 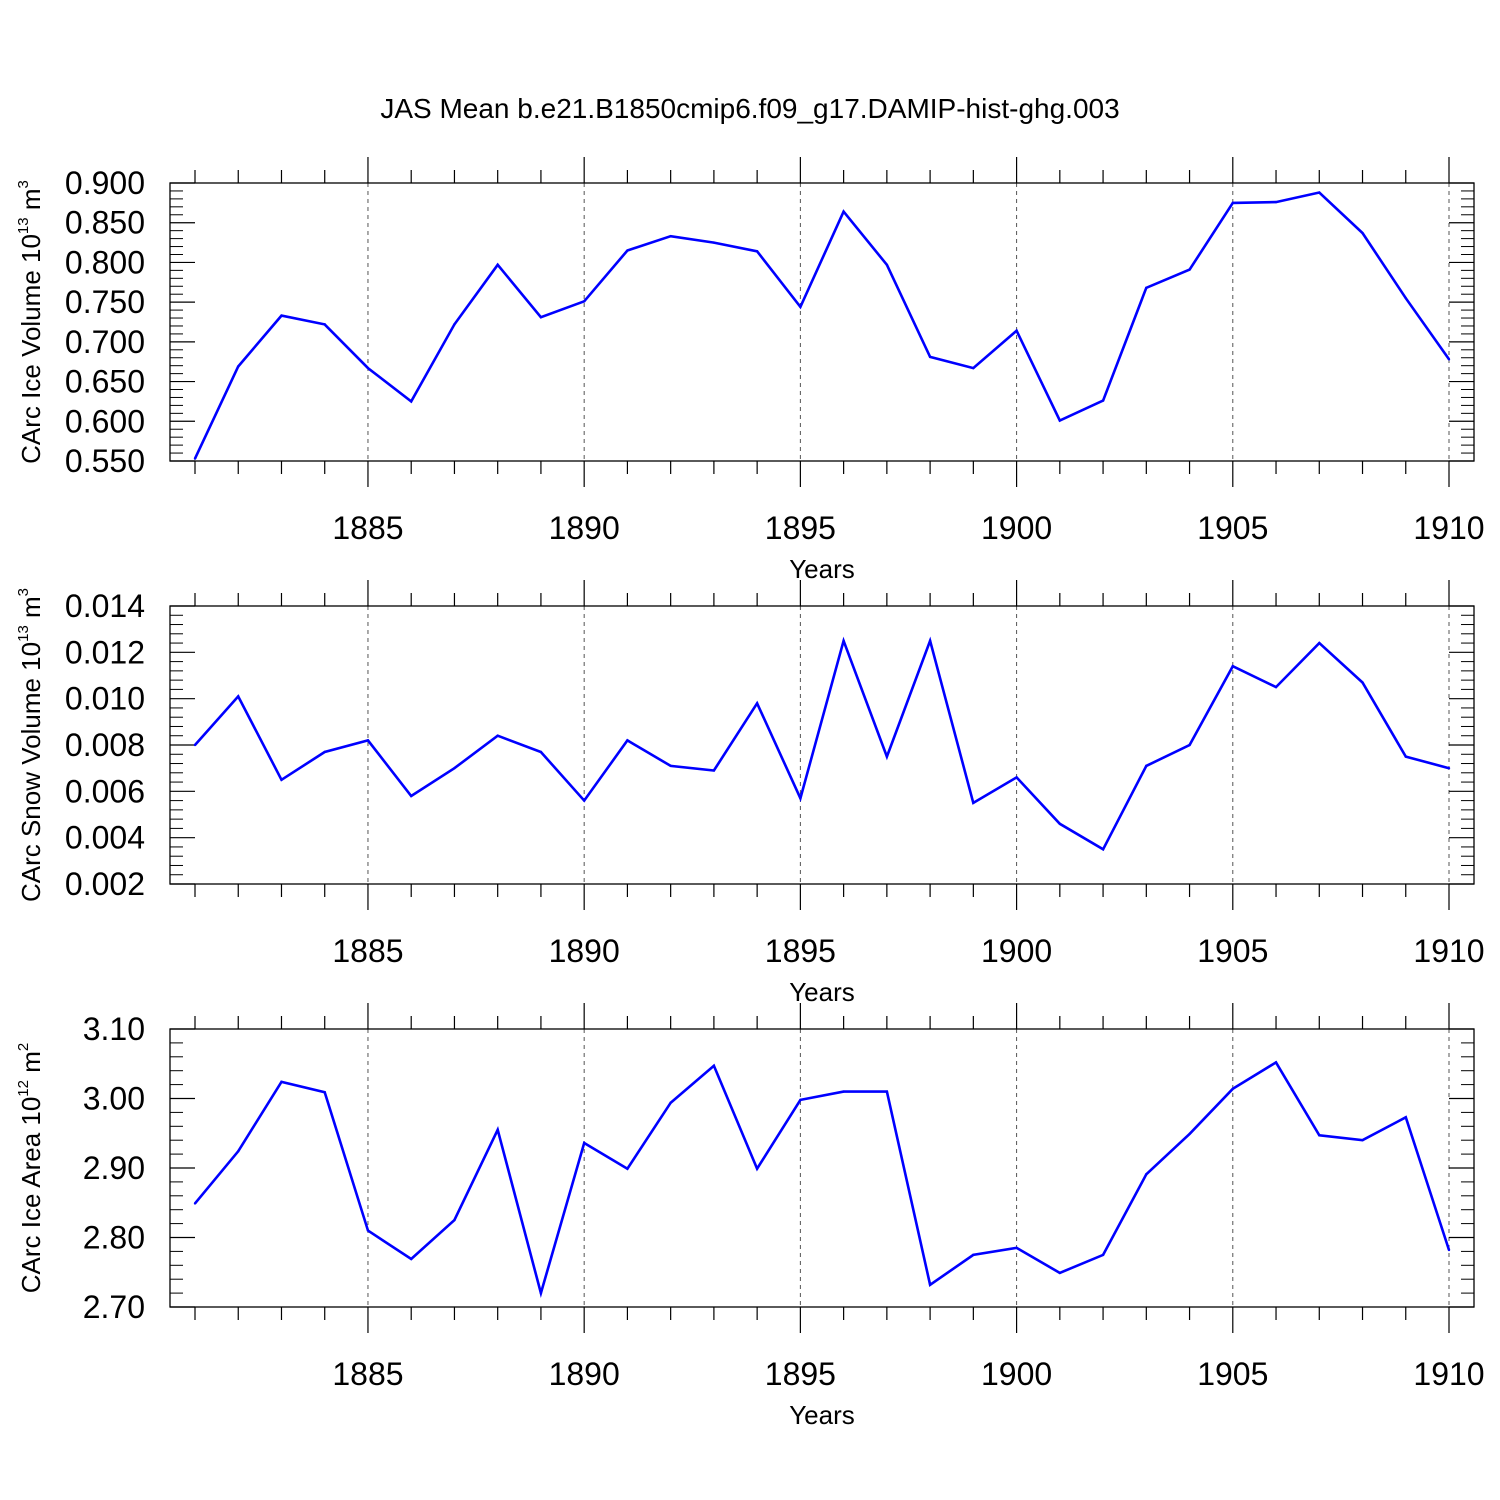 I want to click on y-tick-label: 0.700, so click(x=105, y=342).